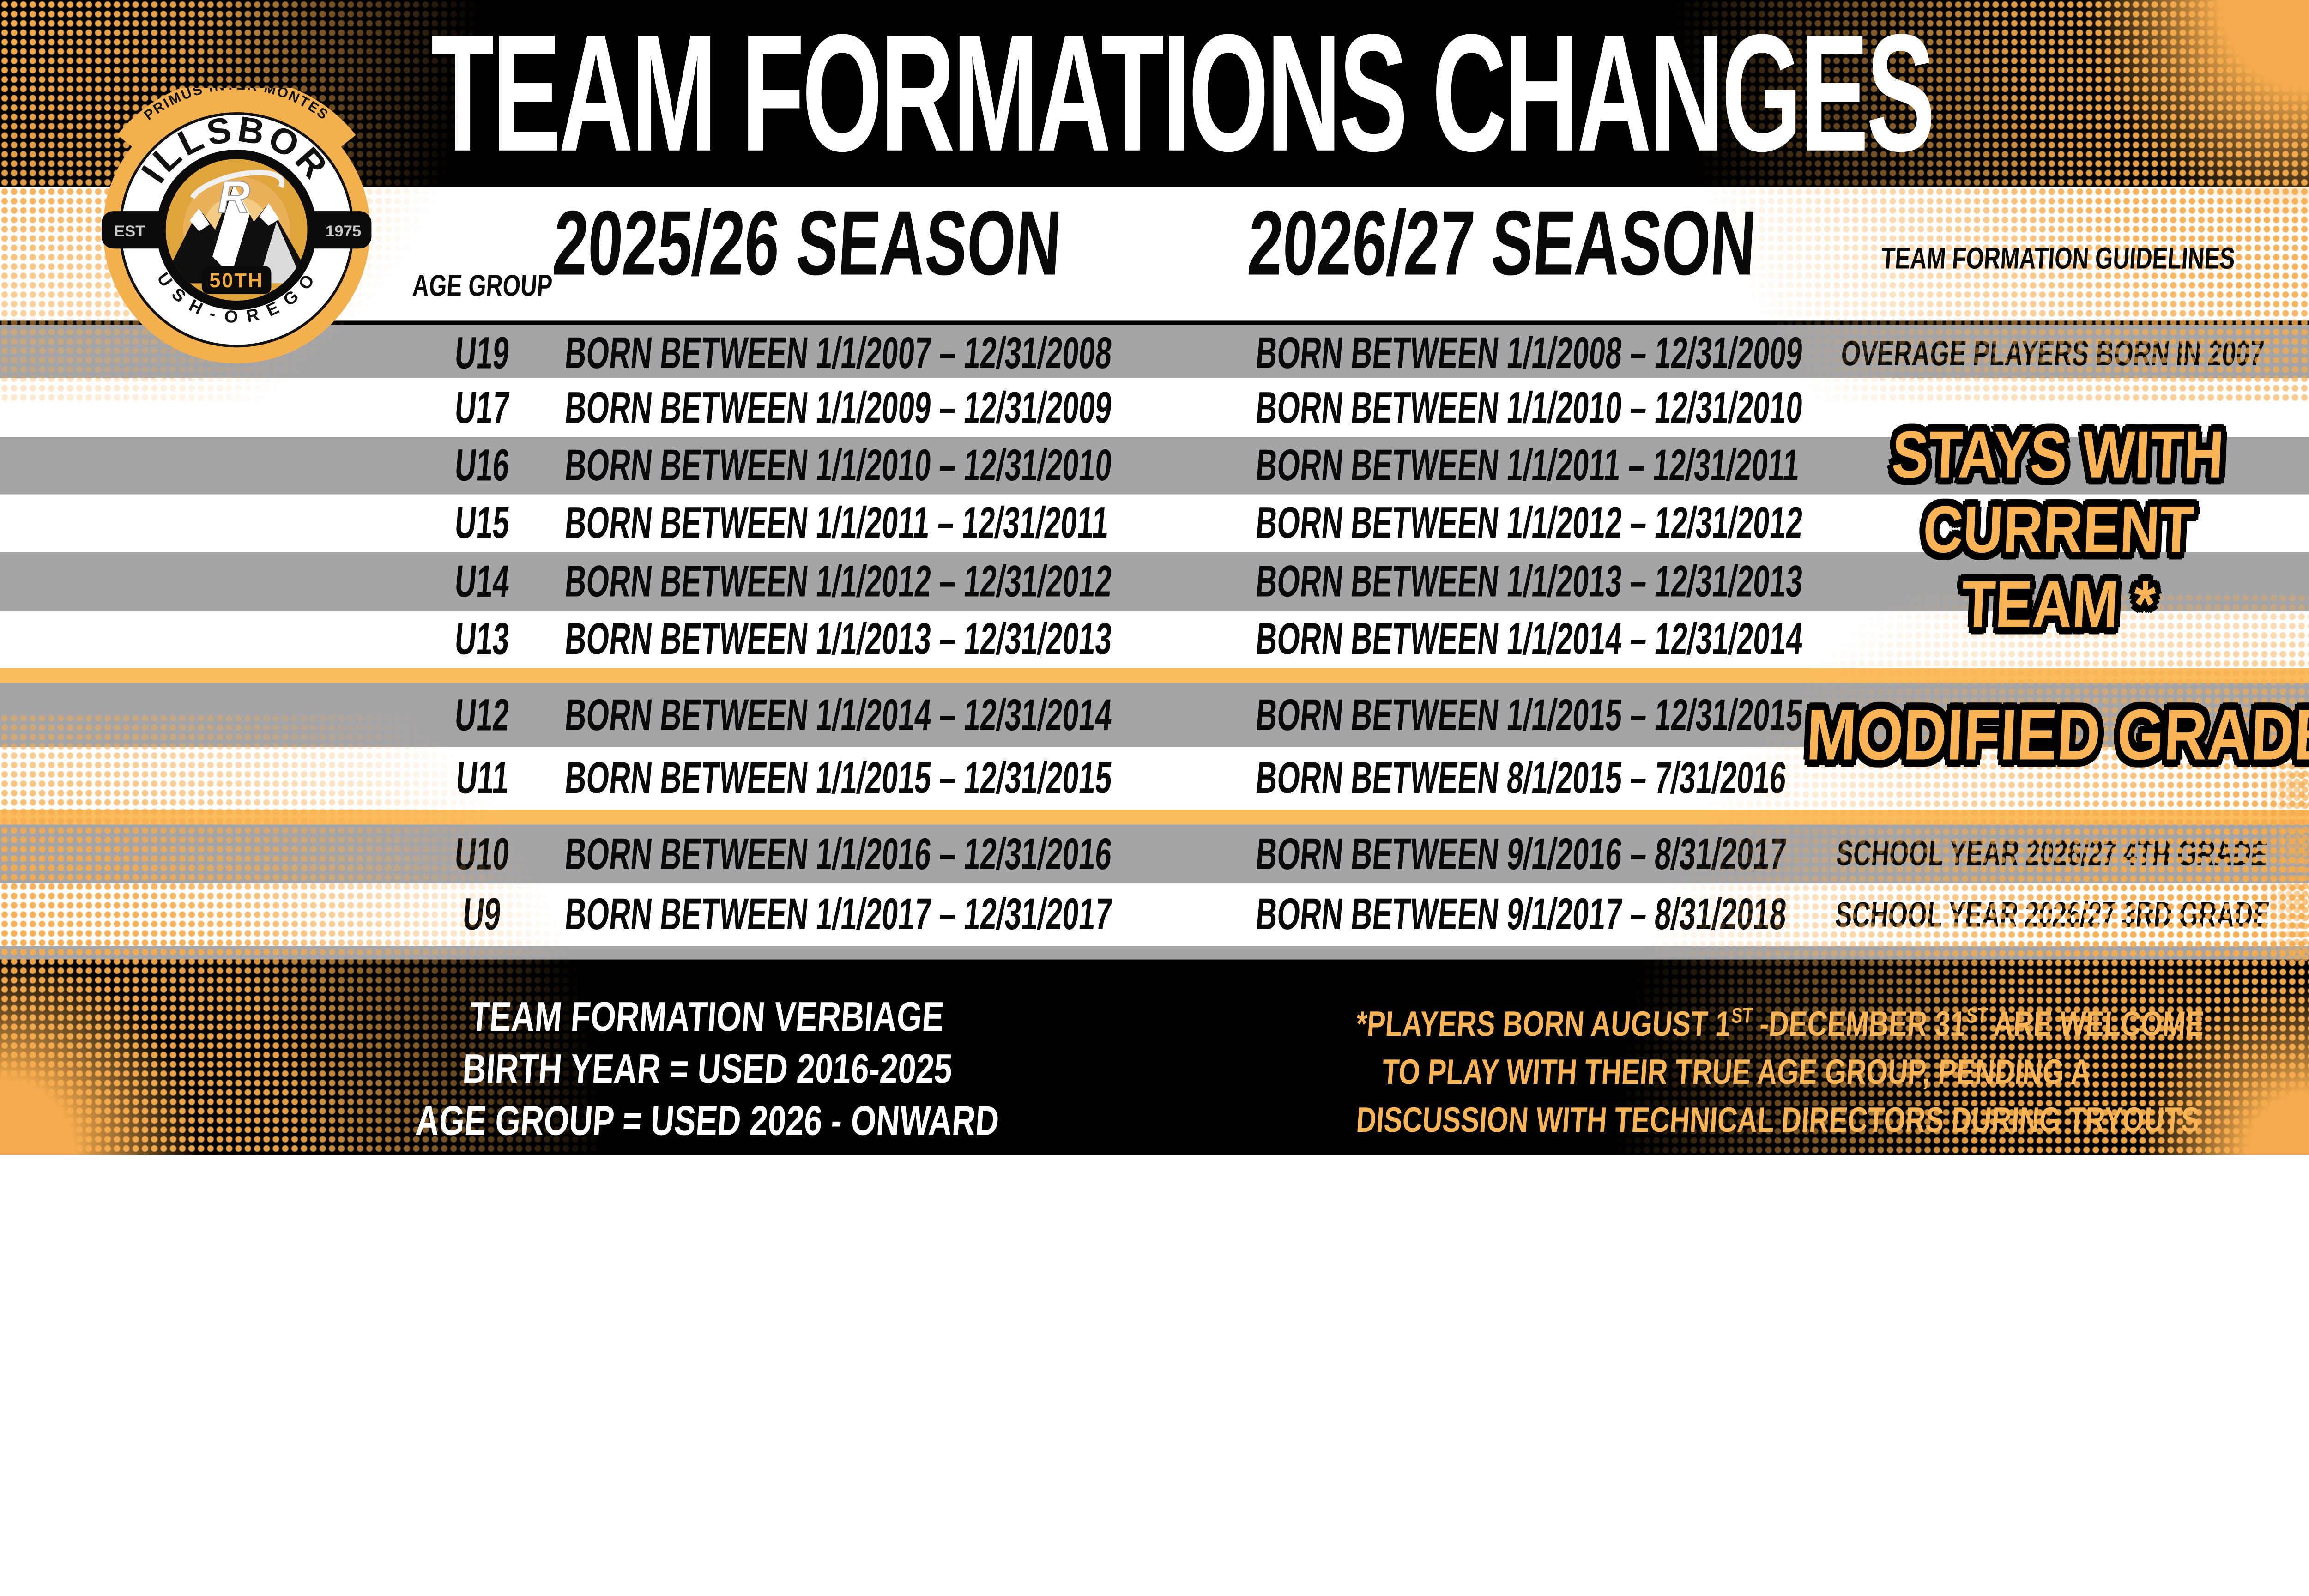 This screenshot has height=1596, width=2309. I want to click on age-cell: U15, so click(483, 522).